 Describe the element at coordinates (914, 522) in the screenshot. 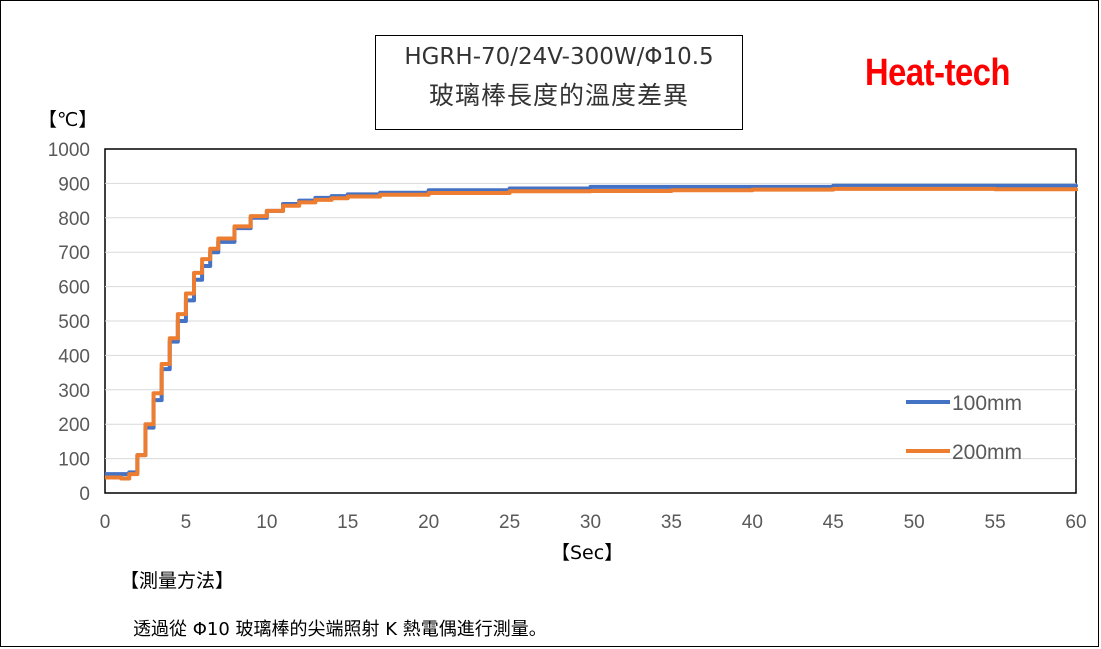

I see `x-tick-label: 50` at that location.